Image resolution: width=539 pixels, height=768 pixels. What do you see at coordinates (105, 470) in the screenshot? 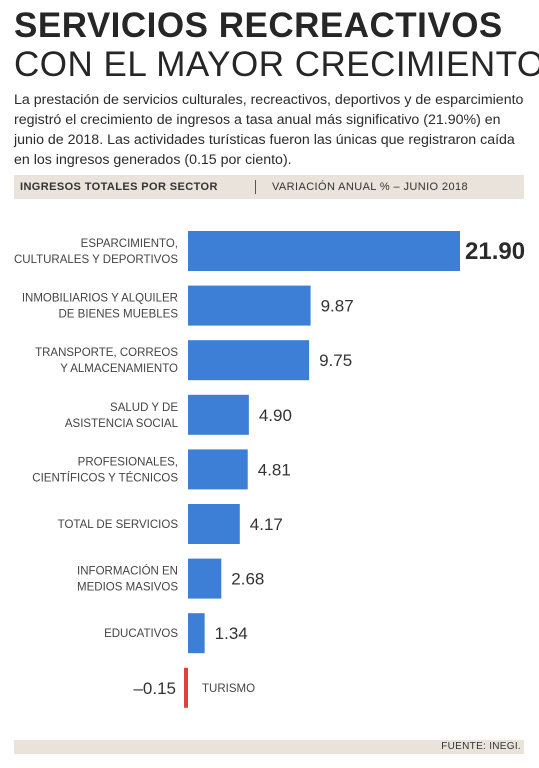
I see `category-label-4: PROFESIONALES, CIENTÍFICOS Y TÉCNICOS` at bounding box center [105, 470].